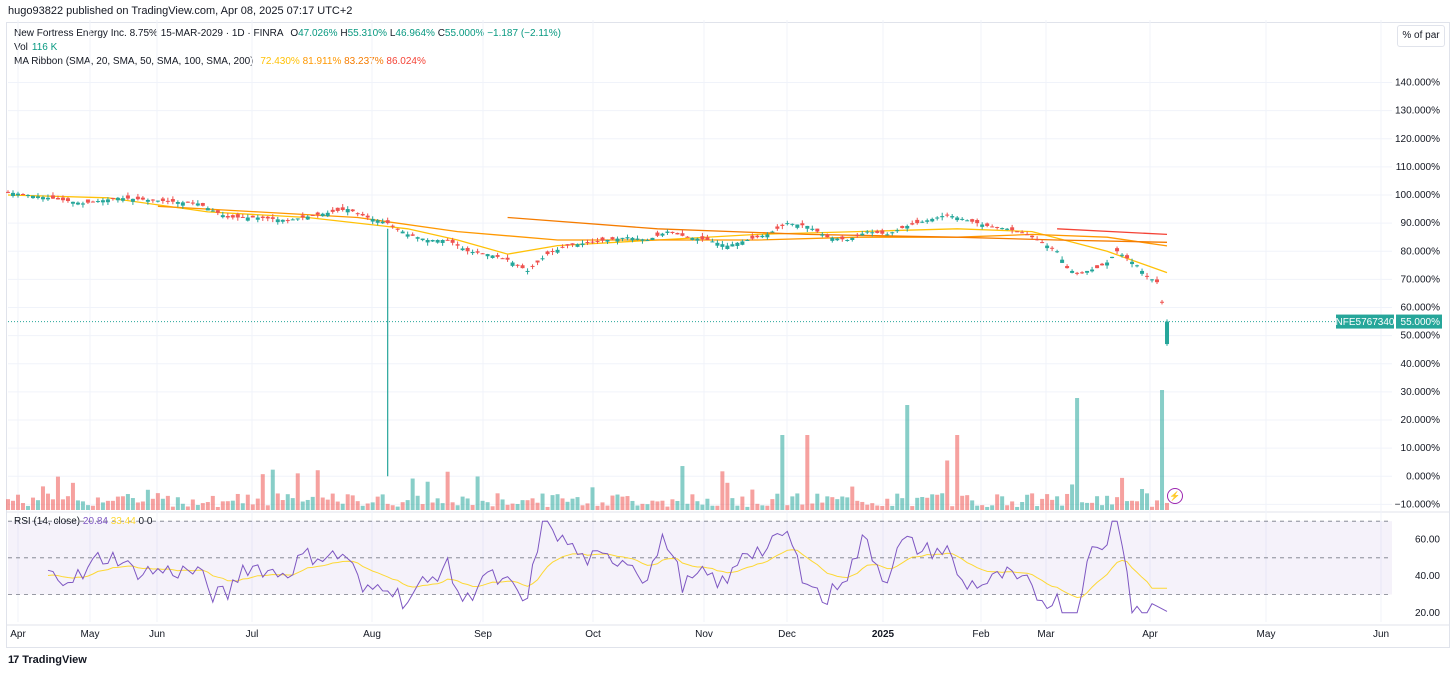 The height and width of the screenshot is (674, 1456). I want to click on ma-line, so click(662, 226).